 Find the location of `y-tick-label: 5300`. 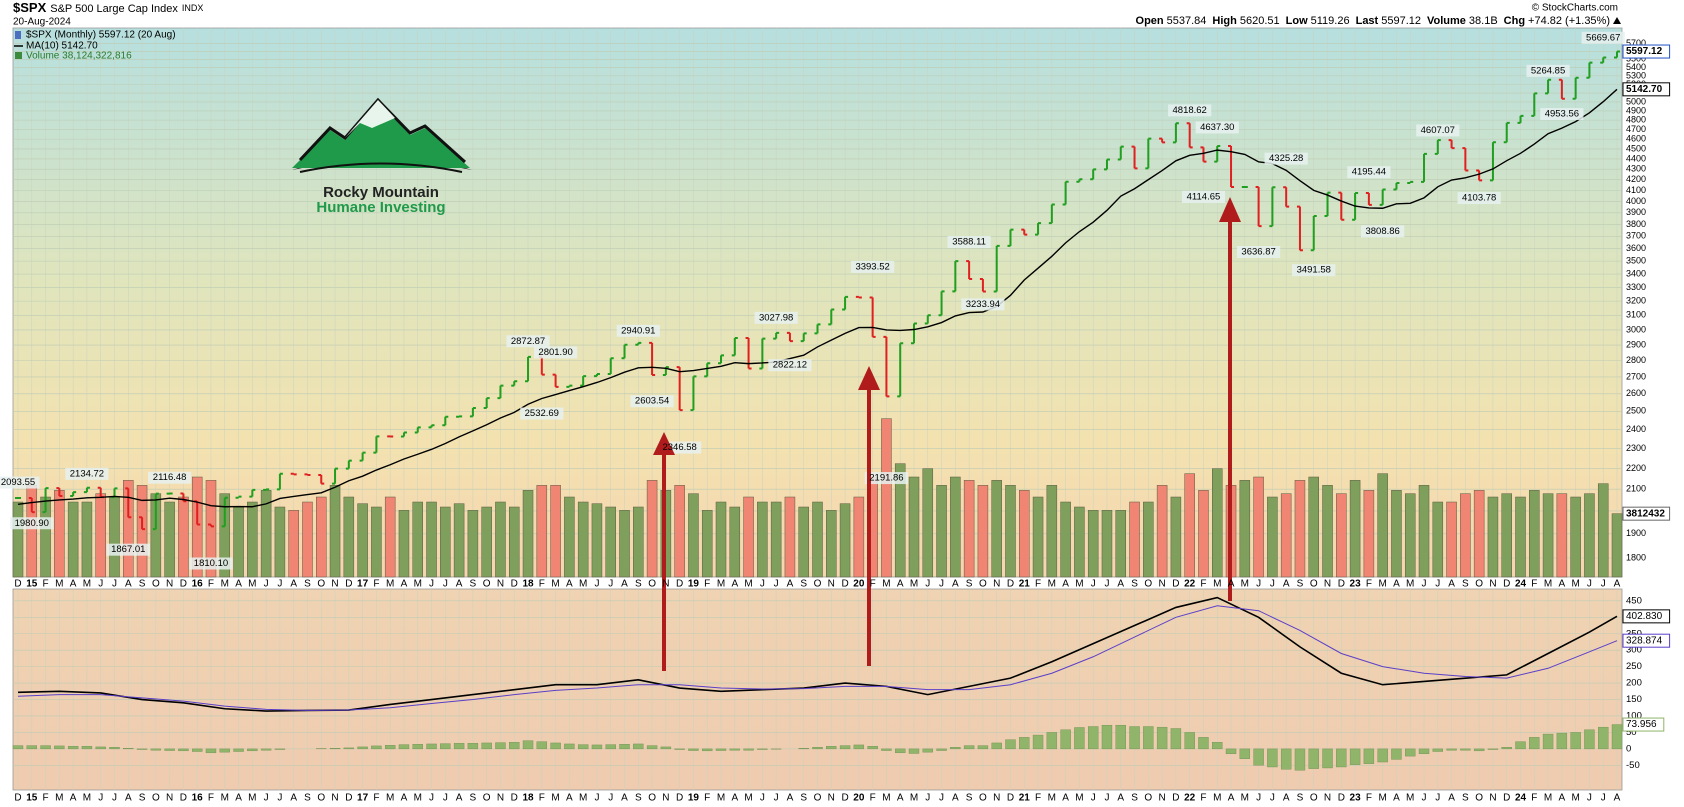

y-tick-label: 5300 is located at coordinates (1636, 75).